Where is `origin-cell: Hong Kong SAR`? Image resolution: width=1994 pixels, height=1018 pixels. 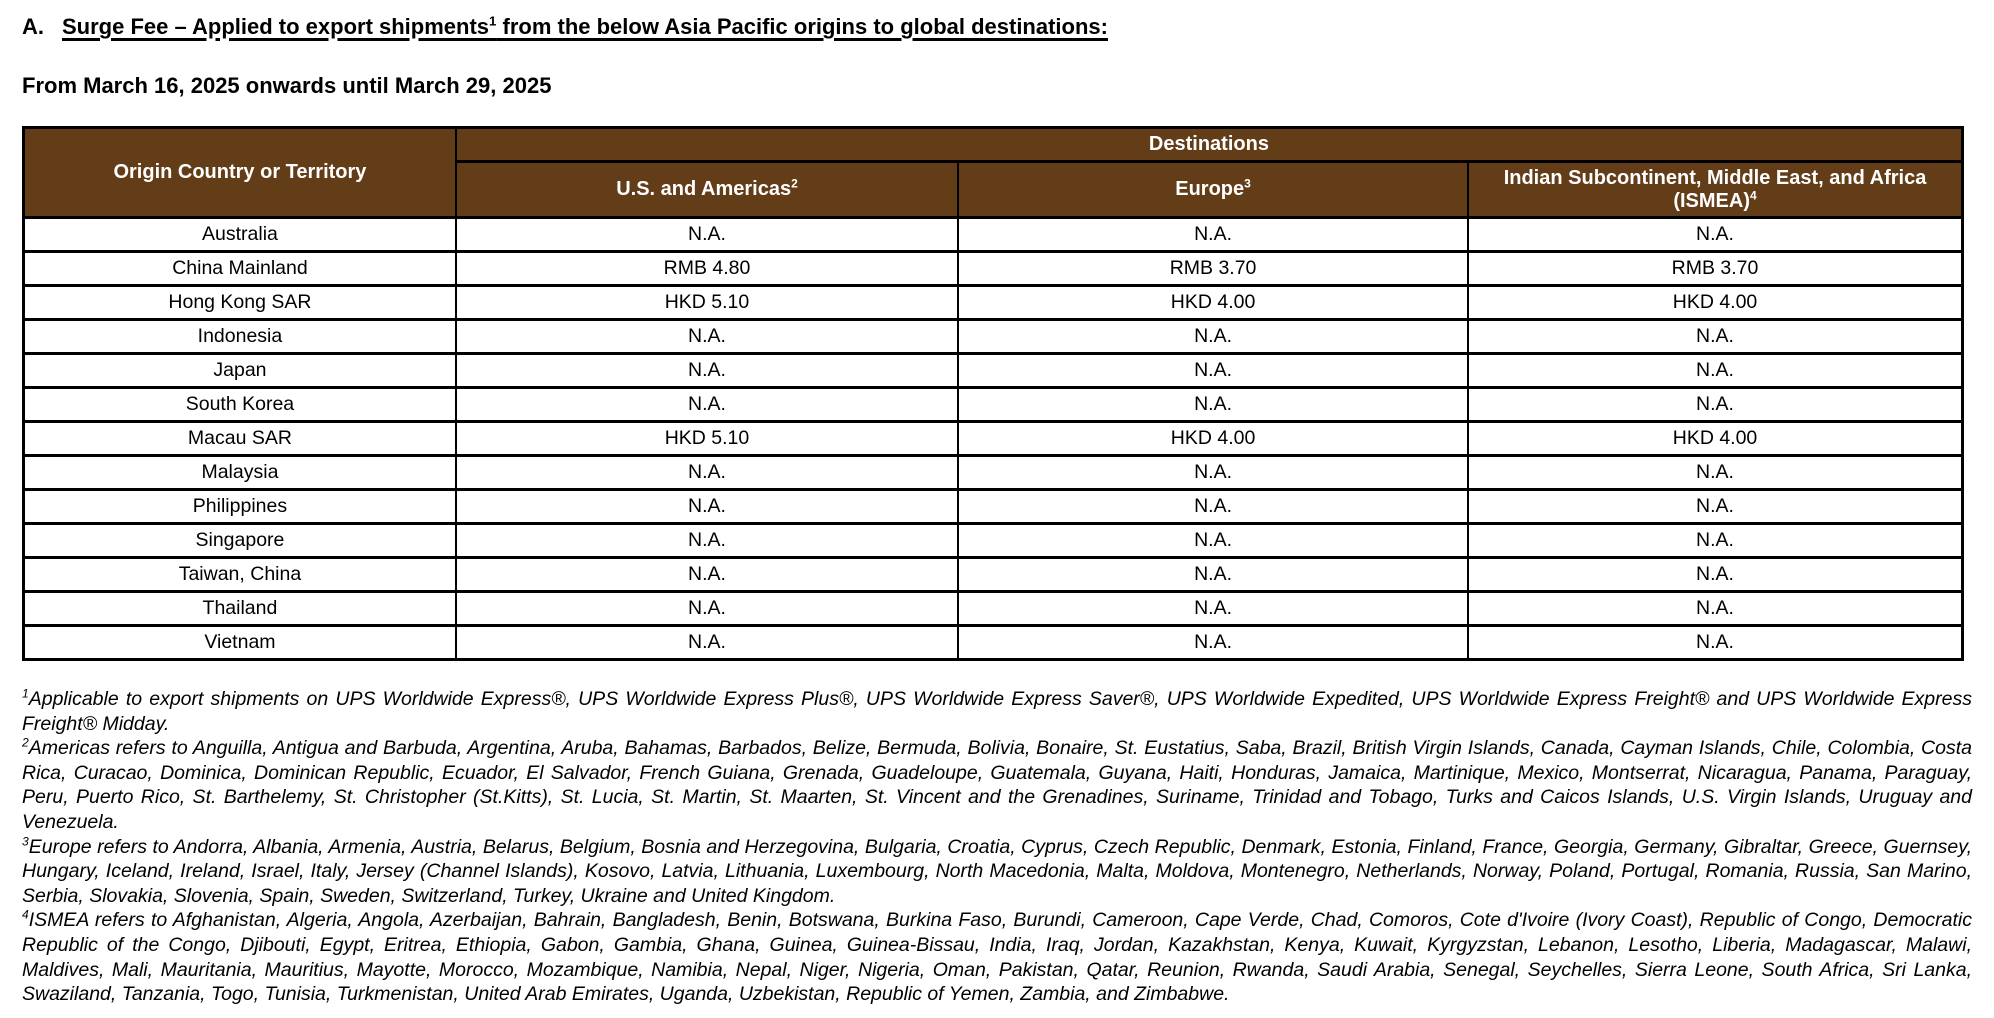
origin-cell: Hong Kong SAR is located at coordinates (239, 302).